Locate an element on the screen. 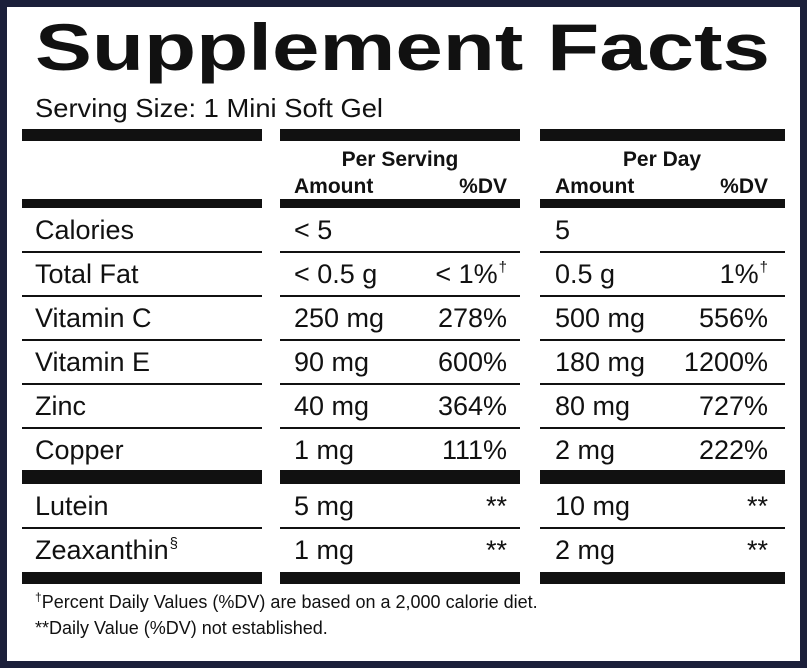  amount: 0.5 g is located at coordinates (585, 274).